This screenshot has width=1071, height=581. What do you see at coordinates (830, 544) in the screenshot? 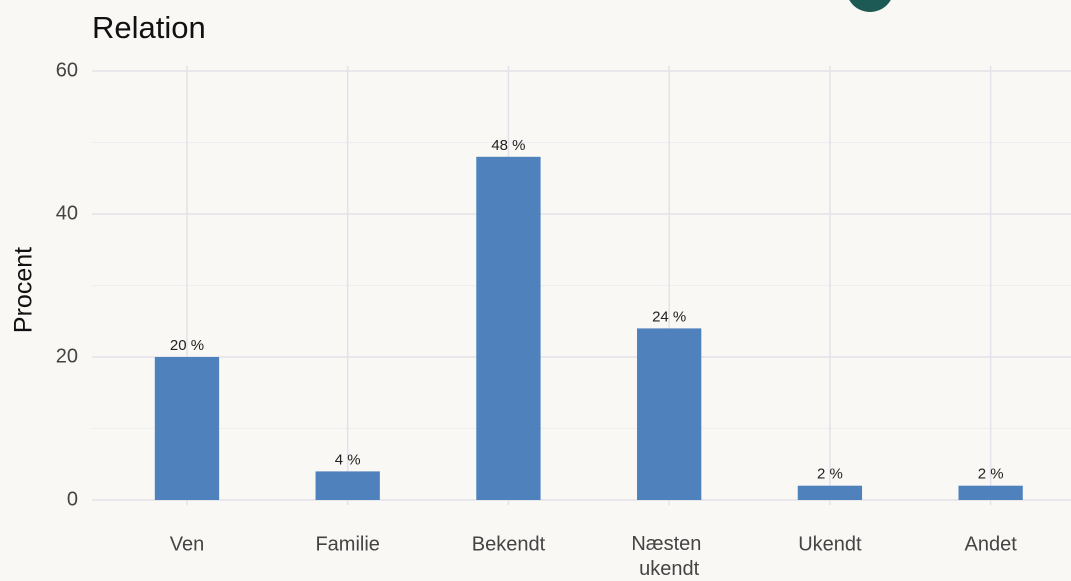
I see `x-tick-label: Ukendt` at bounding box center [830, 544].